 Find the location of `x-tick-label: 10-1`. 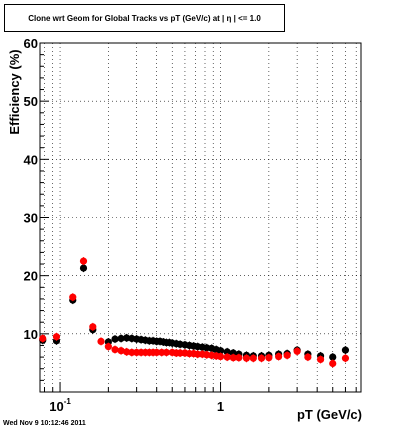

x-tick-label: 10-1 is located at coordinates (60, 405).